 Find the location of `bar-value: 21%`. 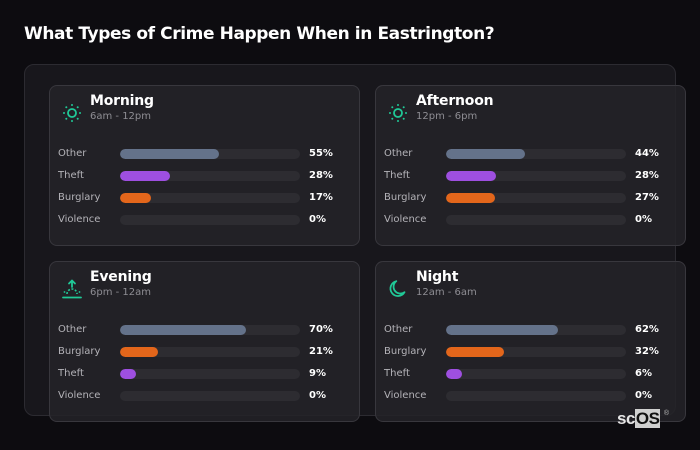

bar-value: 21% is located at coordinates (321, 351).